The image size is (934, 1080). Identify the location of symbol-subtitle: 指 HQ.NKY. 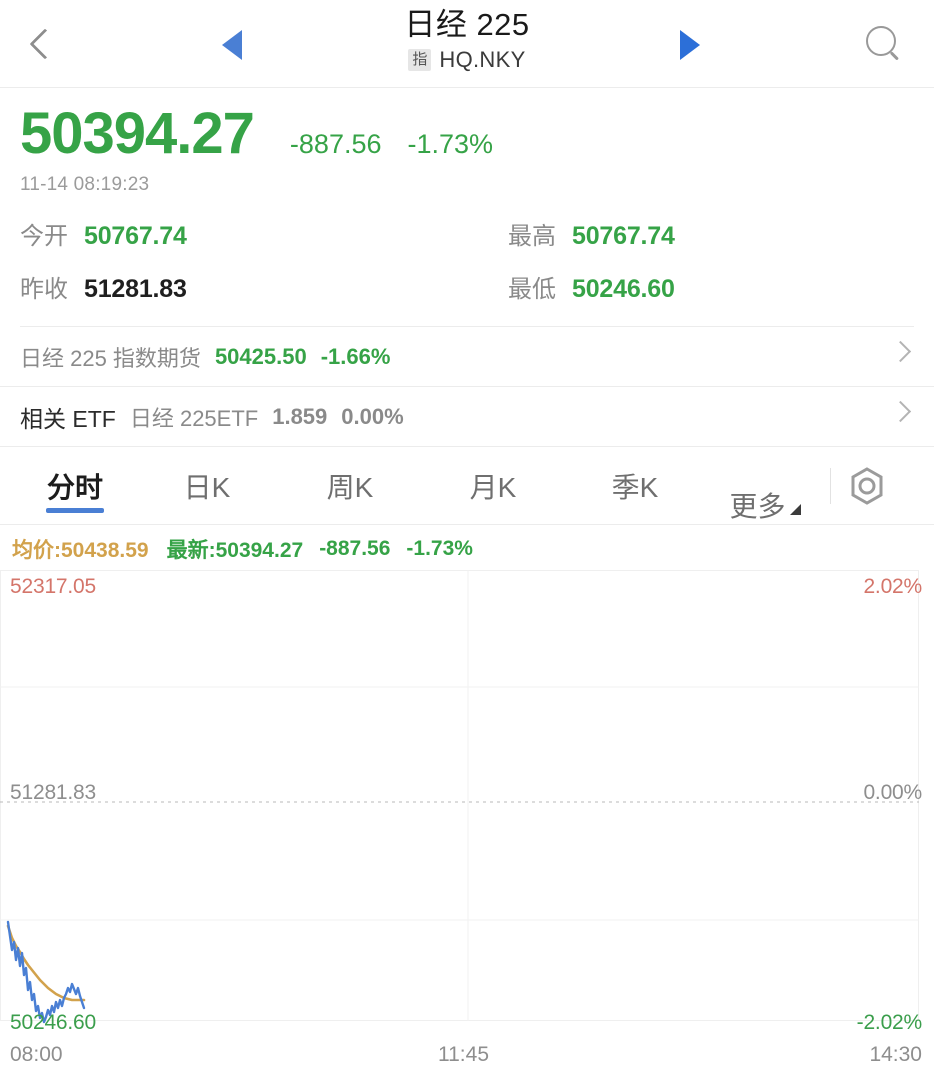
(466, 60).